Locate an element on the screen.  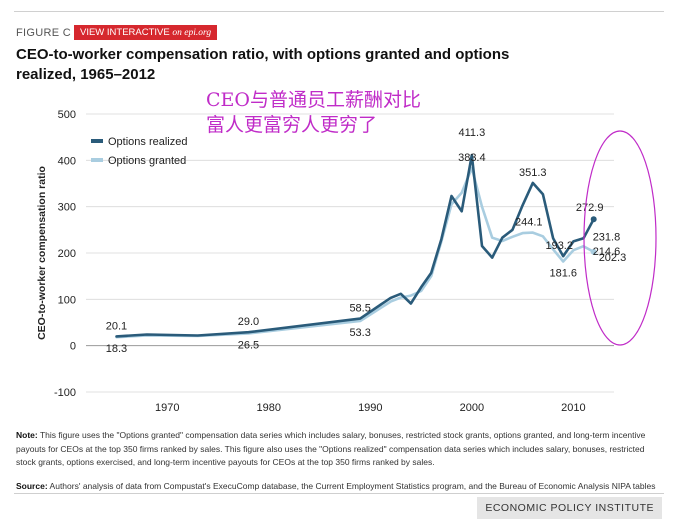
y-tick-label: 0 is located at coordinates (73, 347).